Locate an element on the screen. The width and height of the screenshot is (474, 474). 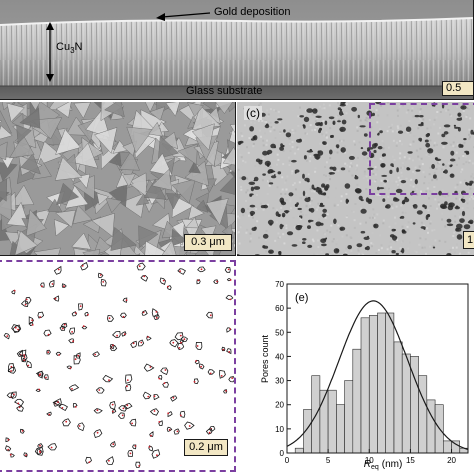
gold-deposition-label: Gold deposition is located at coordinates (252, 12).